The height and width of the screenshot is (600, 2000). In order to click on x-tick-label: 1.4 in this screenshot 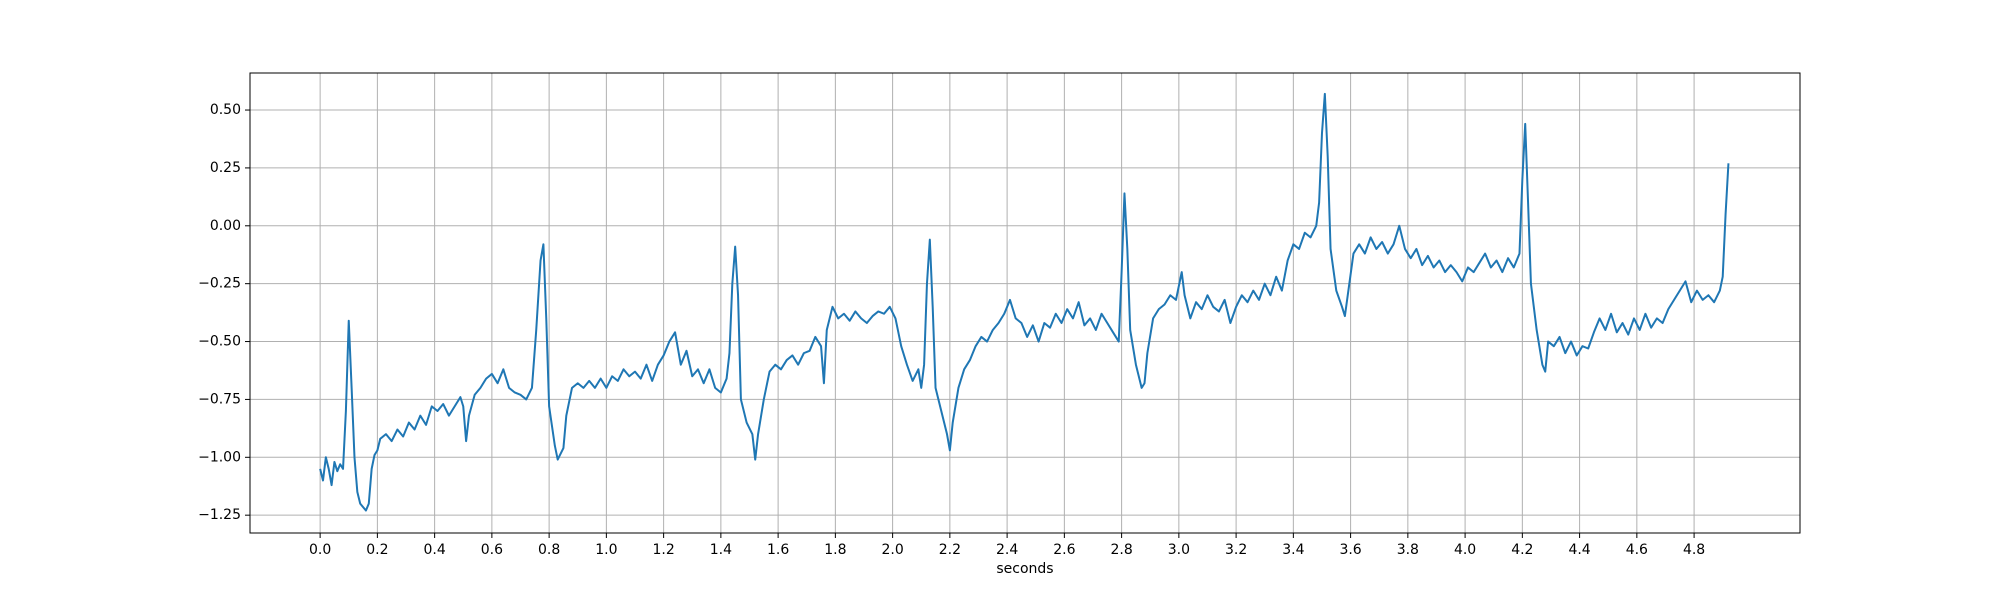, I will do `click(721, 550)`.